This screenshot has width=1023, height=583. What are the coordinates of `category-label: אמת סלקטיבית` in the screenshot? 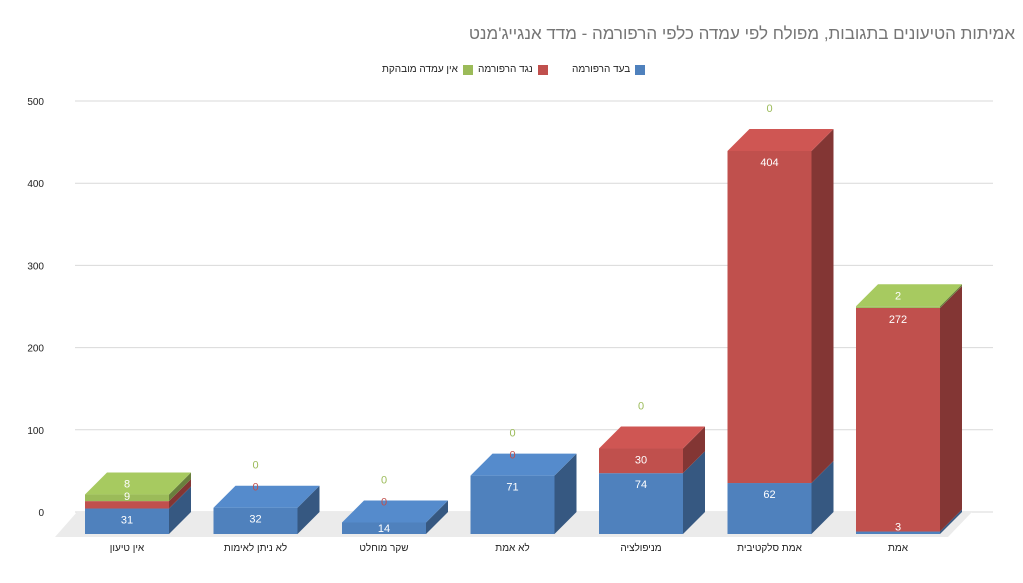 It's located at (769, 548).